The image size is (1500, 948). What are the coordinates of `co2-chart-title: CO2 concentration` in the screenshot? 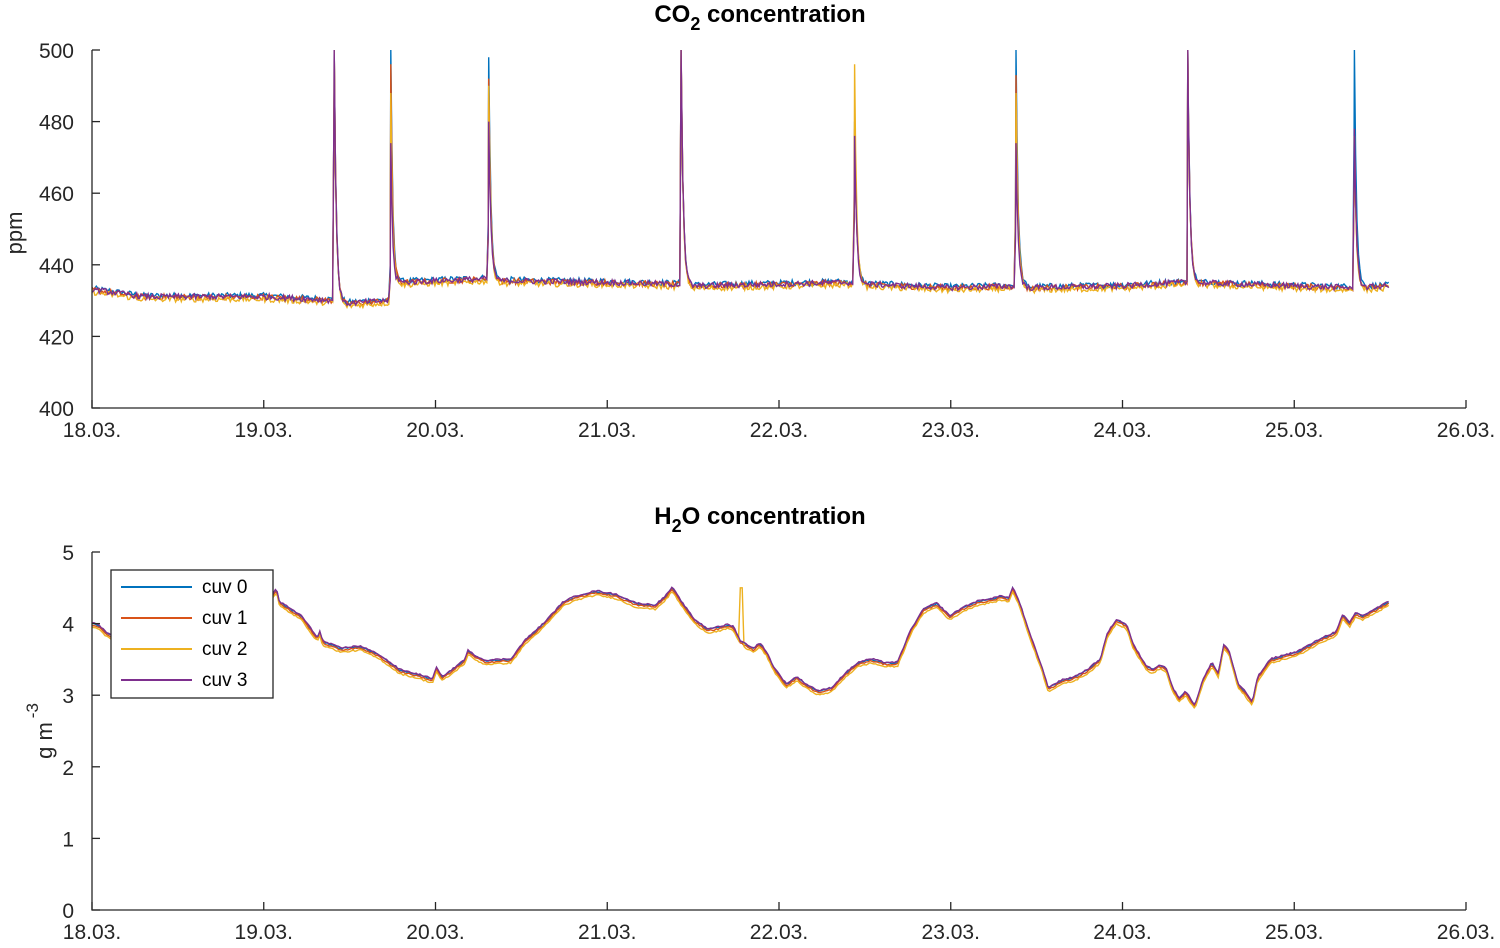 It's located at (759, 17).